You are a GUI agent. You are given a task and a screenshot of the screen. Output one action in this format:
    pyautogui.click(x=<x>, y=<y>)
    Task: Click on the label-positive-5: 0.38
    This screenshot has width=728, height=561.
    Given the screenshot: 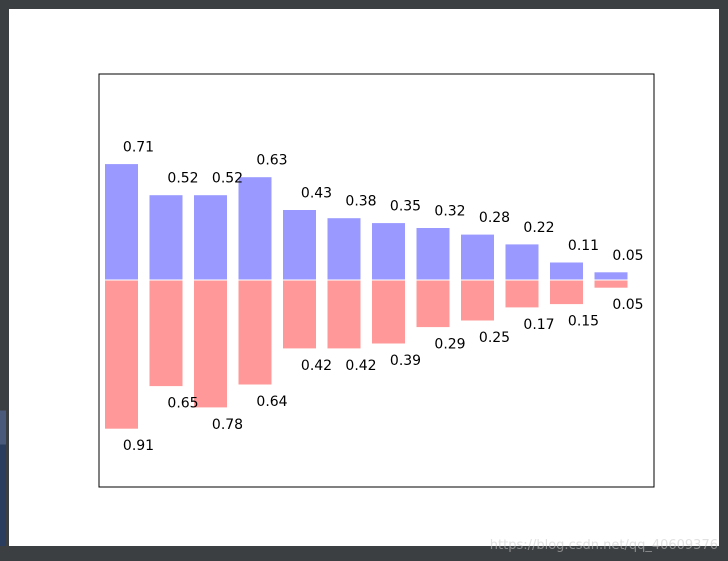 What is the action you would take?
    pyautogui.click(x=360, y=202)
    